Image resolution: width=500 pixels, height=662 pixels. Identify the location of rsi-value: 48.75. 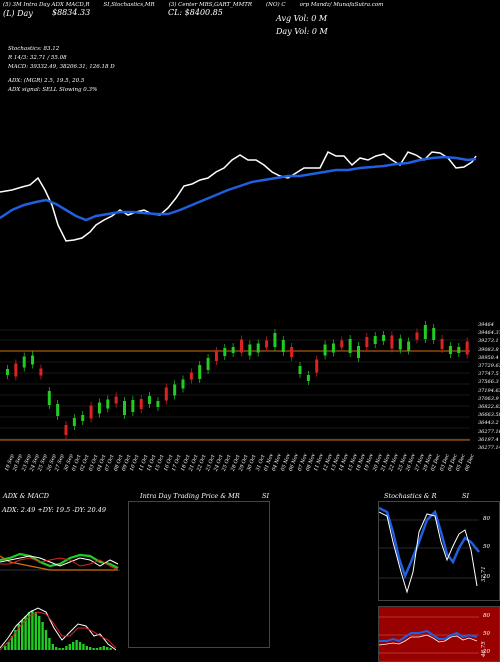
(484, 649).